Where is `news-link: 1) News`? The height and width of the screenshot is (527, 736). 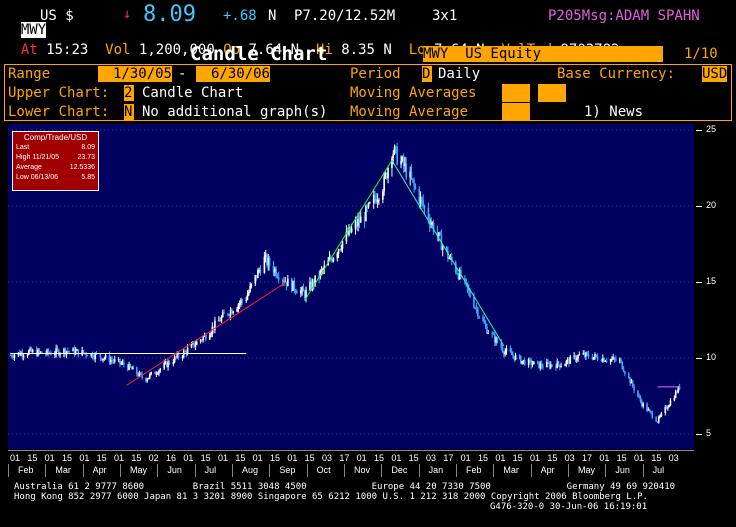 news-link: 1) News is located at coordinates (614, 112).